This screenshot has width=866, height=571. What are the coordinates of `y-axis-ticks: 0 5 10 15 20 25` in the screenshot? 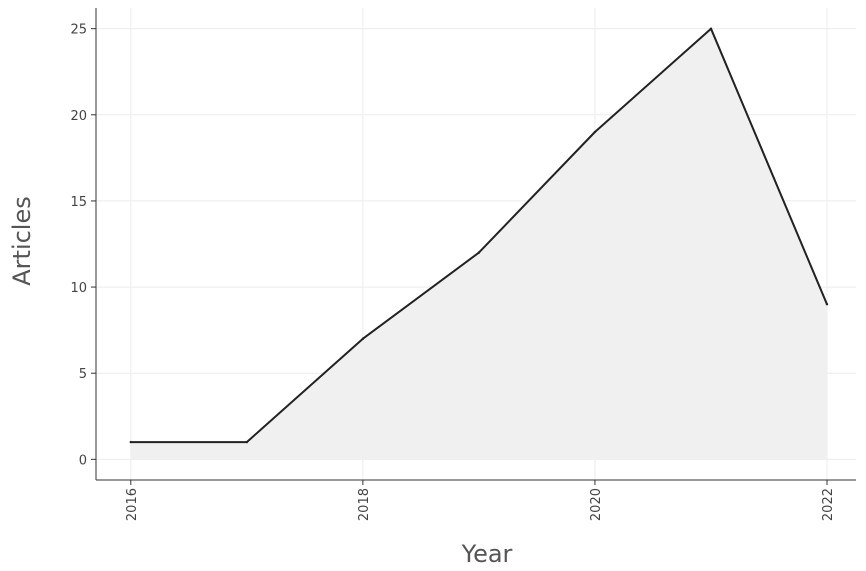 It's located at (83, 245).